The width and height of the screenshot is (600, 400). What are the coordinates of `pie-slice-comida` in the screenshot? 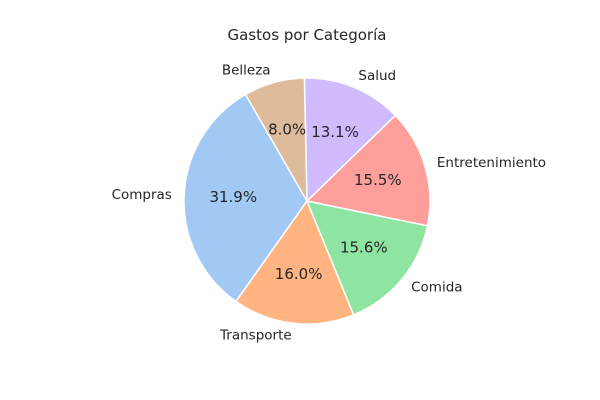 It's located at (367, 257).